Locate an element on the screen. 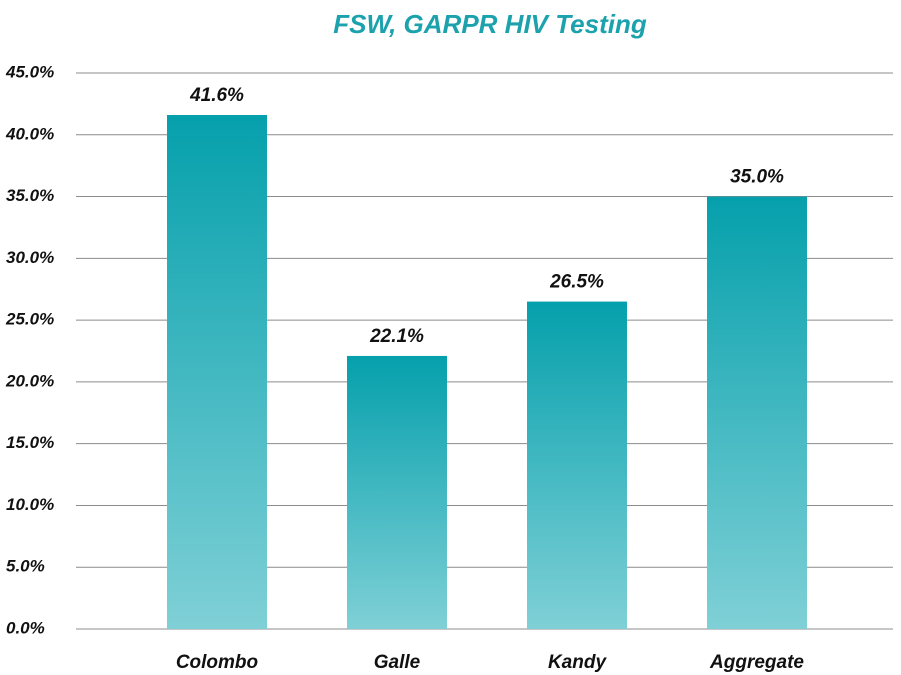 This screenshot has width=901, height=675. y-tick-label: 5.0% is located at coordinates (25, 566).